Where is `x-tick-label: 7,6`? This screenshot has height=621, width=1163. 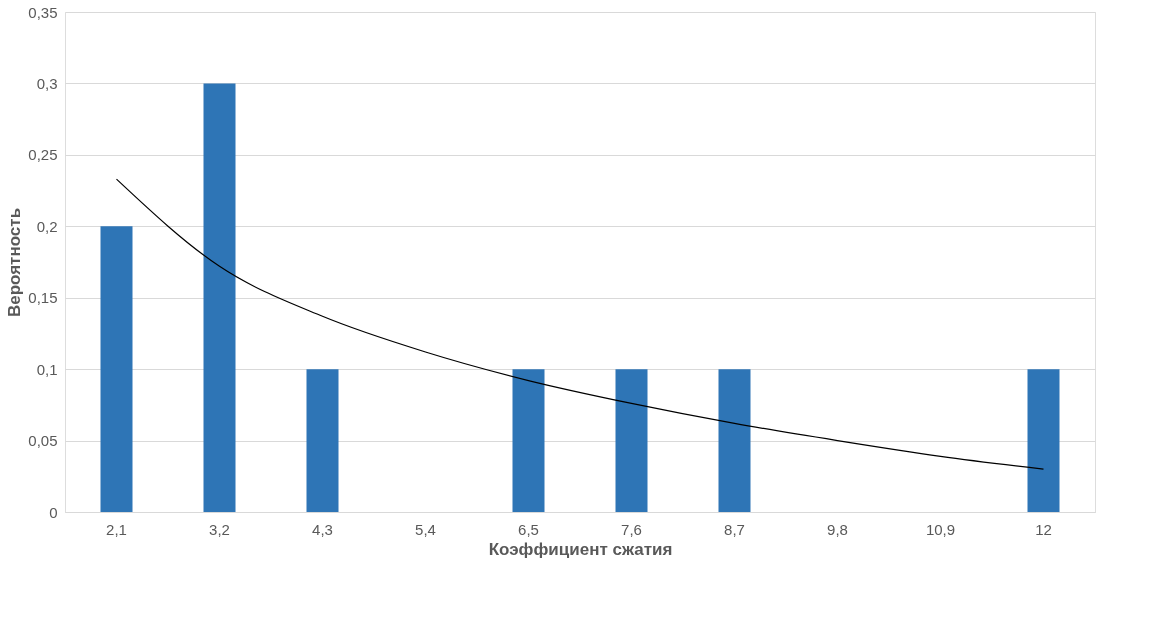
x-tick-label: 7,6 is located at coordinates (631, 529).